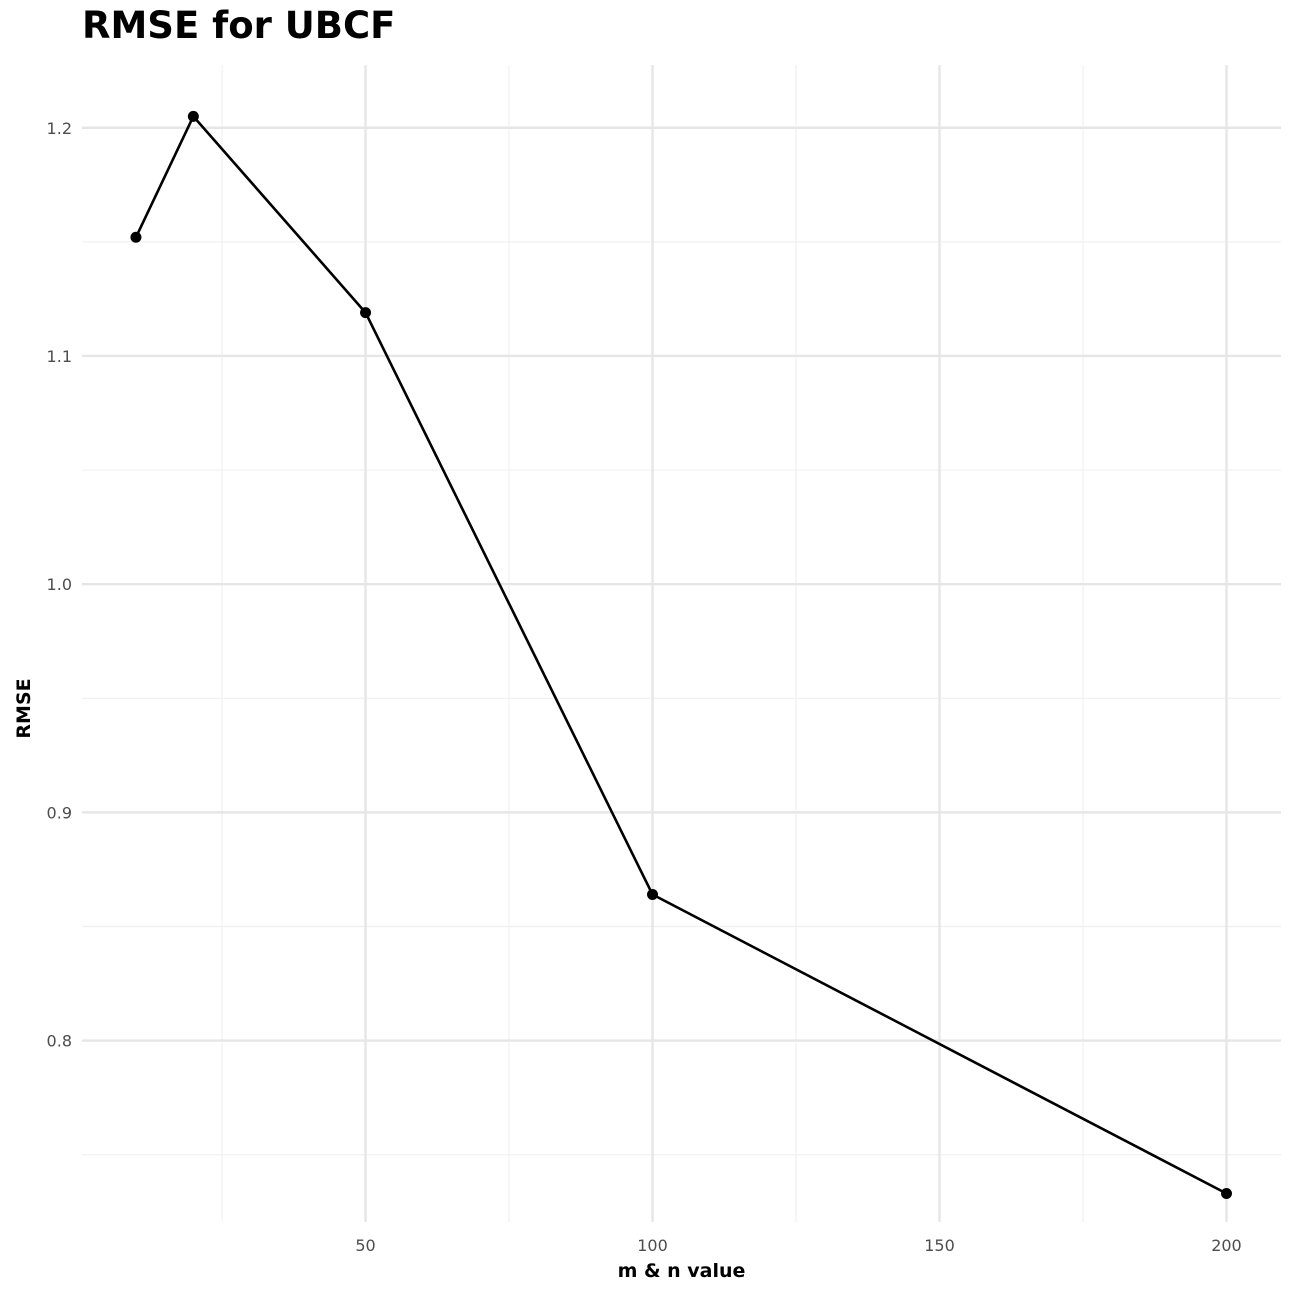  What do you see at coordinates (939, 1245) in the screenshot?
I see `x-tick-label: 150` at bounding box center [939, 1245].